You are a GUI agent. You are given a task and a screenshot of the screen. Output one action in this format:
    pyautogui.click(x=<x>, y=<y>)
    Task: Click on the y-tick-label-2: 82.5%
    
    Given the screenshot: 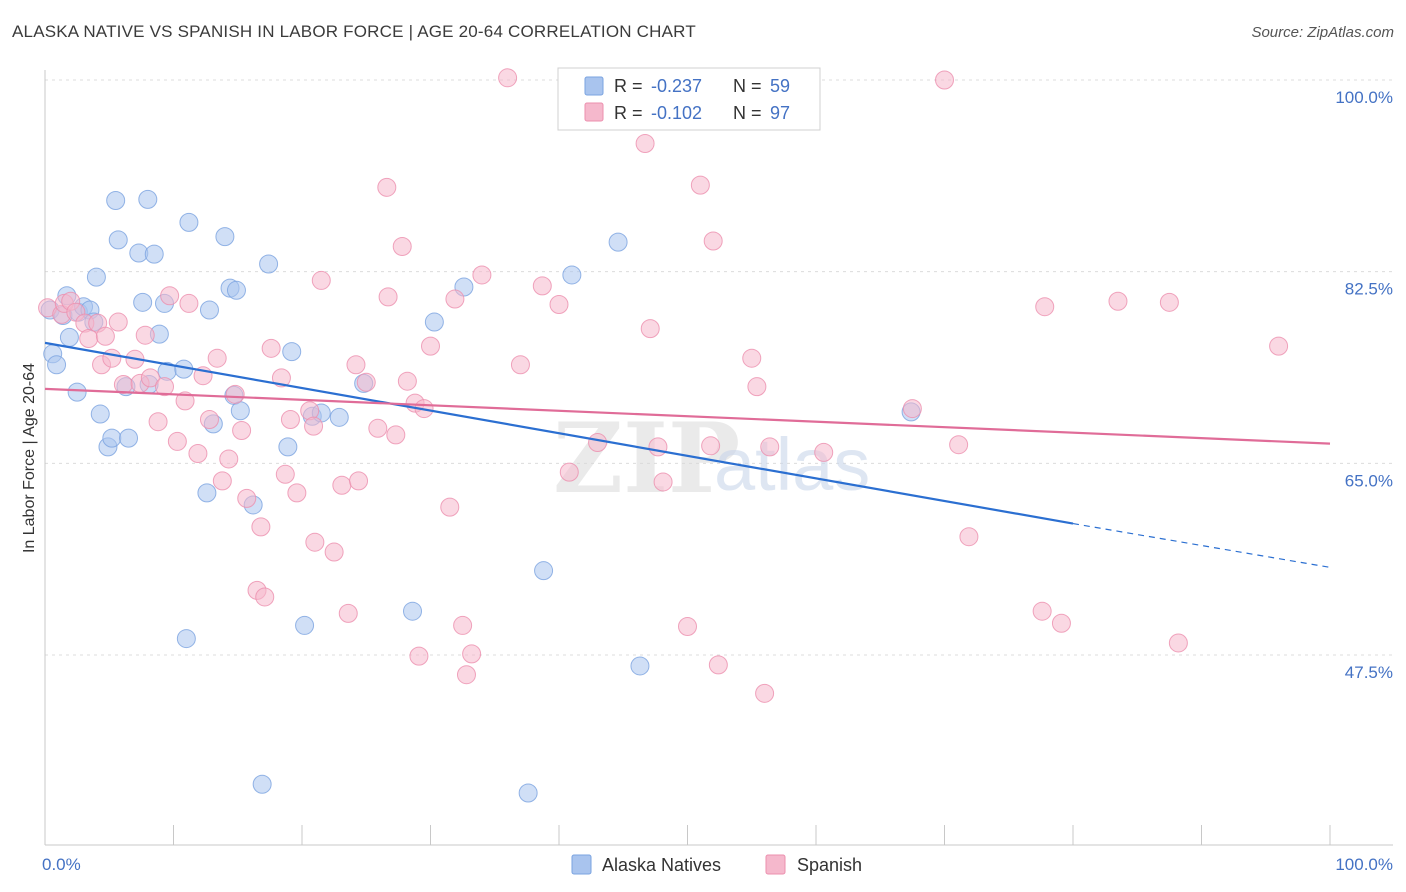 What is the action you would take?
    pyautogui.click(x=1369, y=289)
    